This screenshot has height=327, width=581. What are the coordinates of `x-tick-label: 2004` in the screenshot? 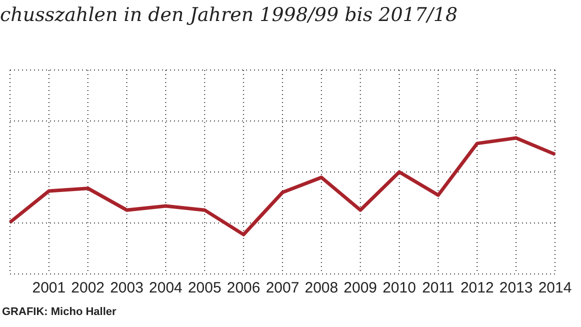 It's located at (165, 288).